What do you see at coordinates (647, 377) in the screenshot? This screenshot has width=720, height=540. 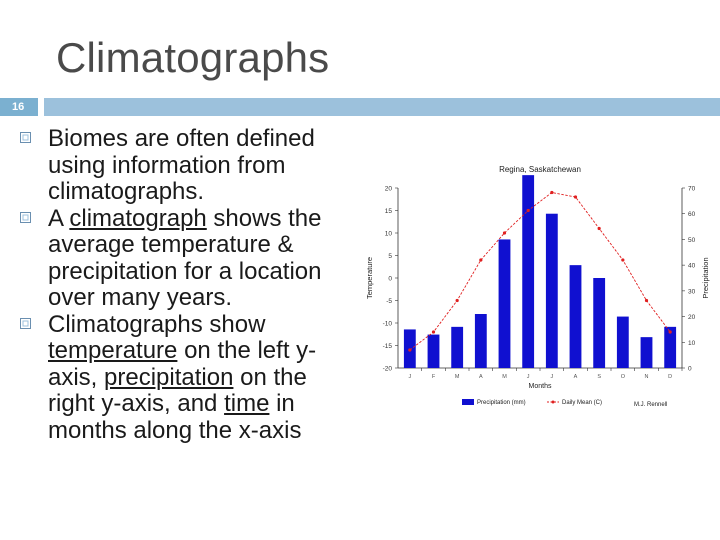 I see `x-tick-label: N` at bounding box center [647, 377].